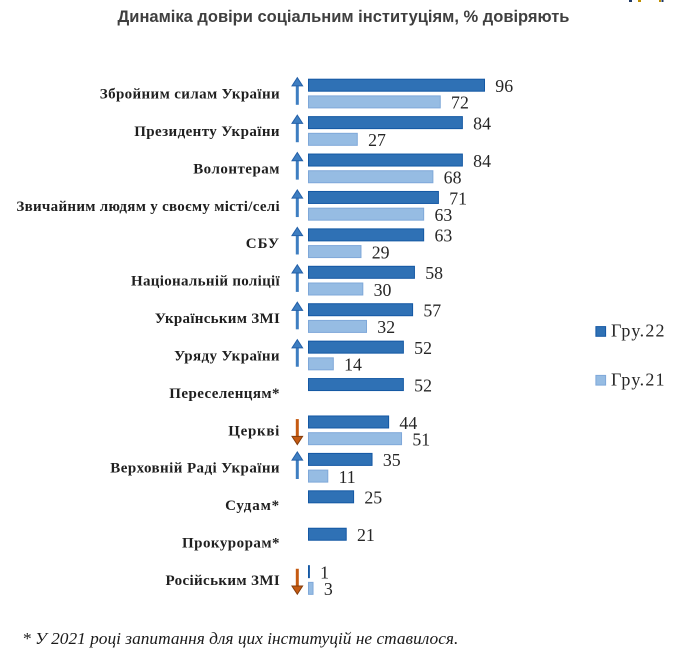  Describe the element at coordinates (190, 95) in the screenshot. I see `svg-text: Збройним силам України` at that location.